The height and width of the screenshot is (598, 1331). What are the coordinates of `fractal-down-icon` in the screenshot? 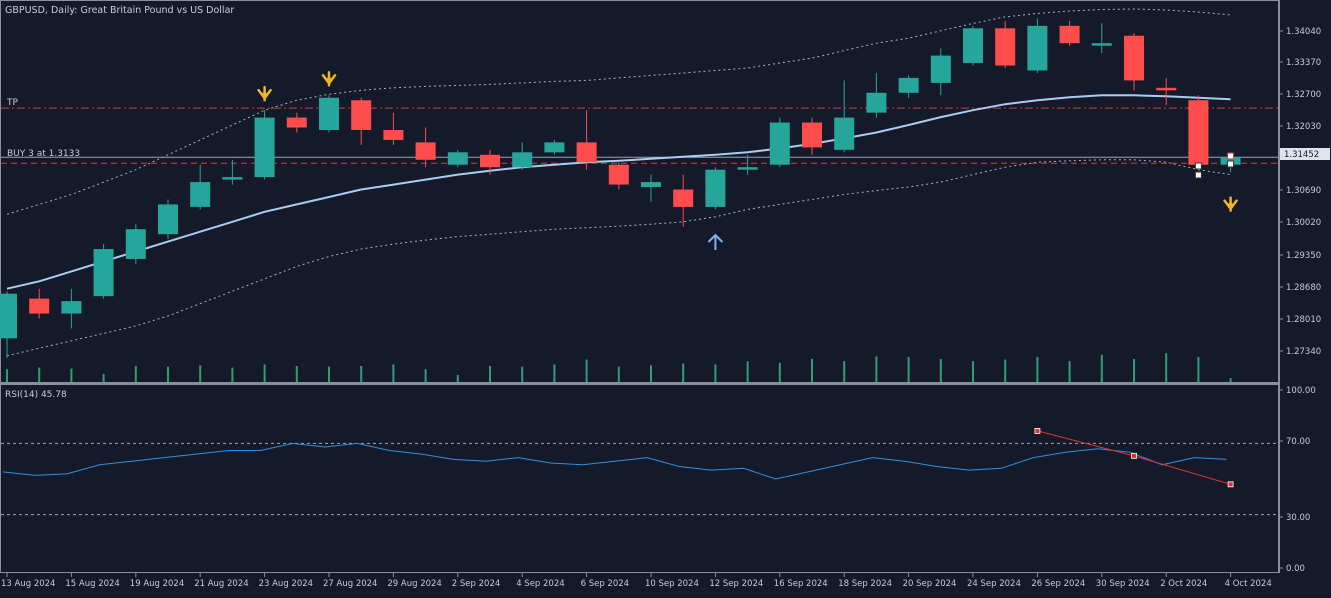 It's located at (1230, 204).